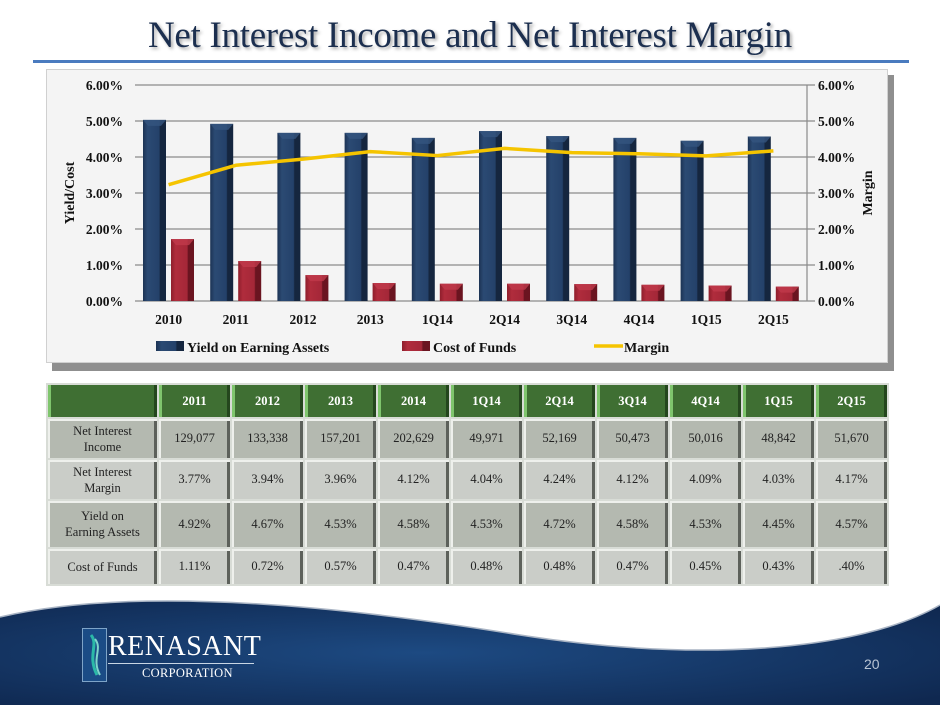 The width and height of the screenshot is (940, 705). What do you see at coordinates (851, 524) in the screenshot?
I see `table-cell: 4.57%` at bounding box center [851, 524].